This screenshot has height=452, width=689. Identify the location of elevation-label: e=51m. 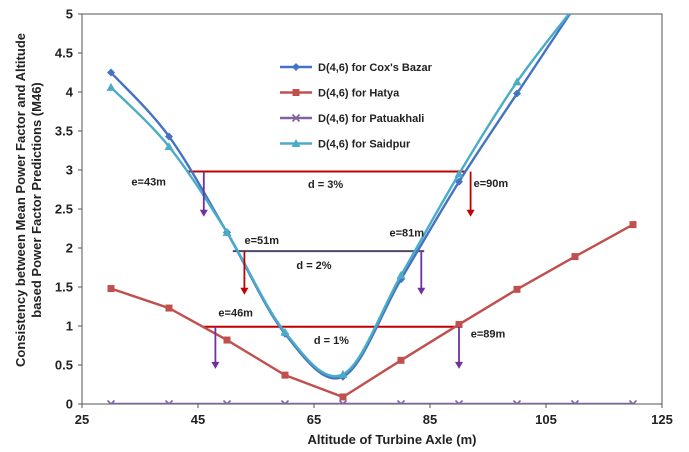
(262, 241).